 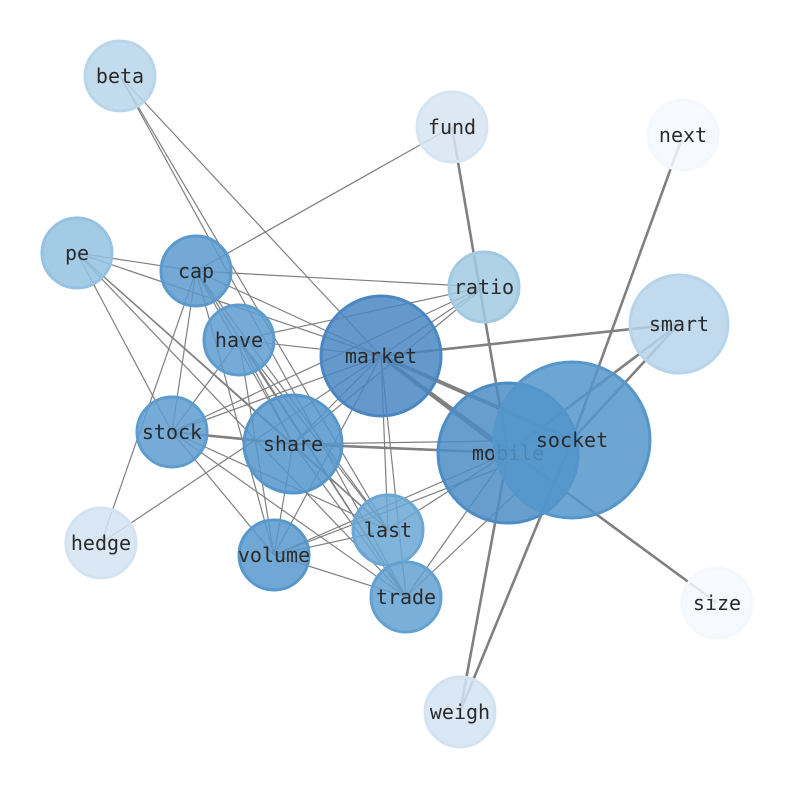 I want to click on node-label: cap, so click(x=196, y=271).